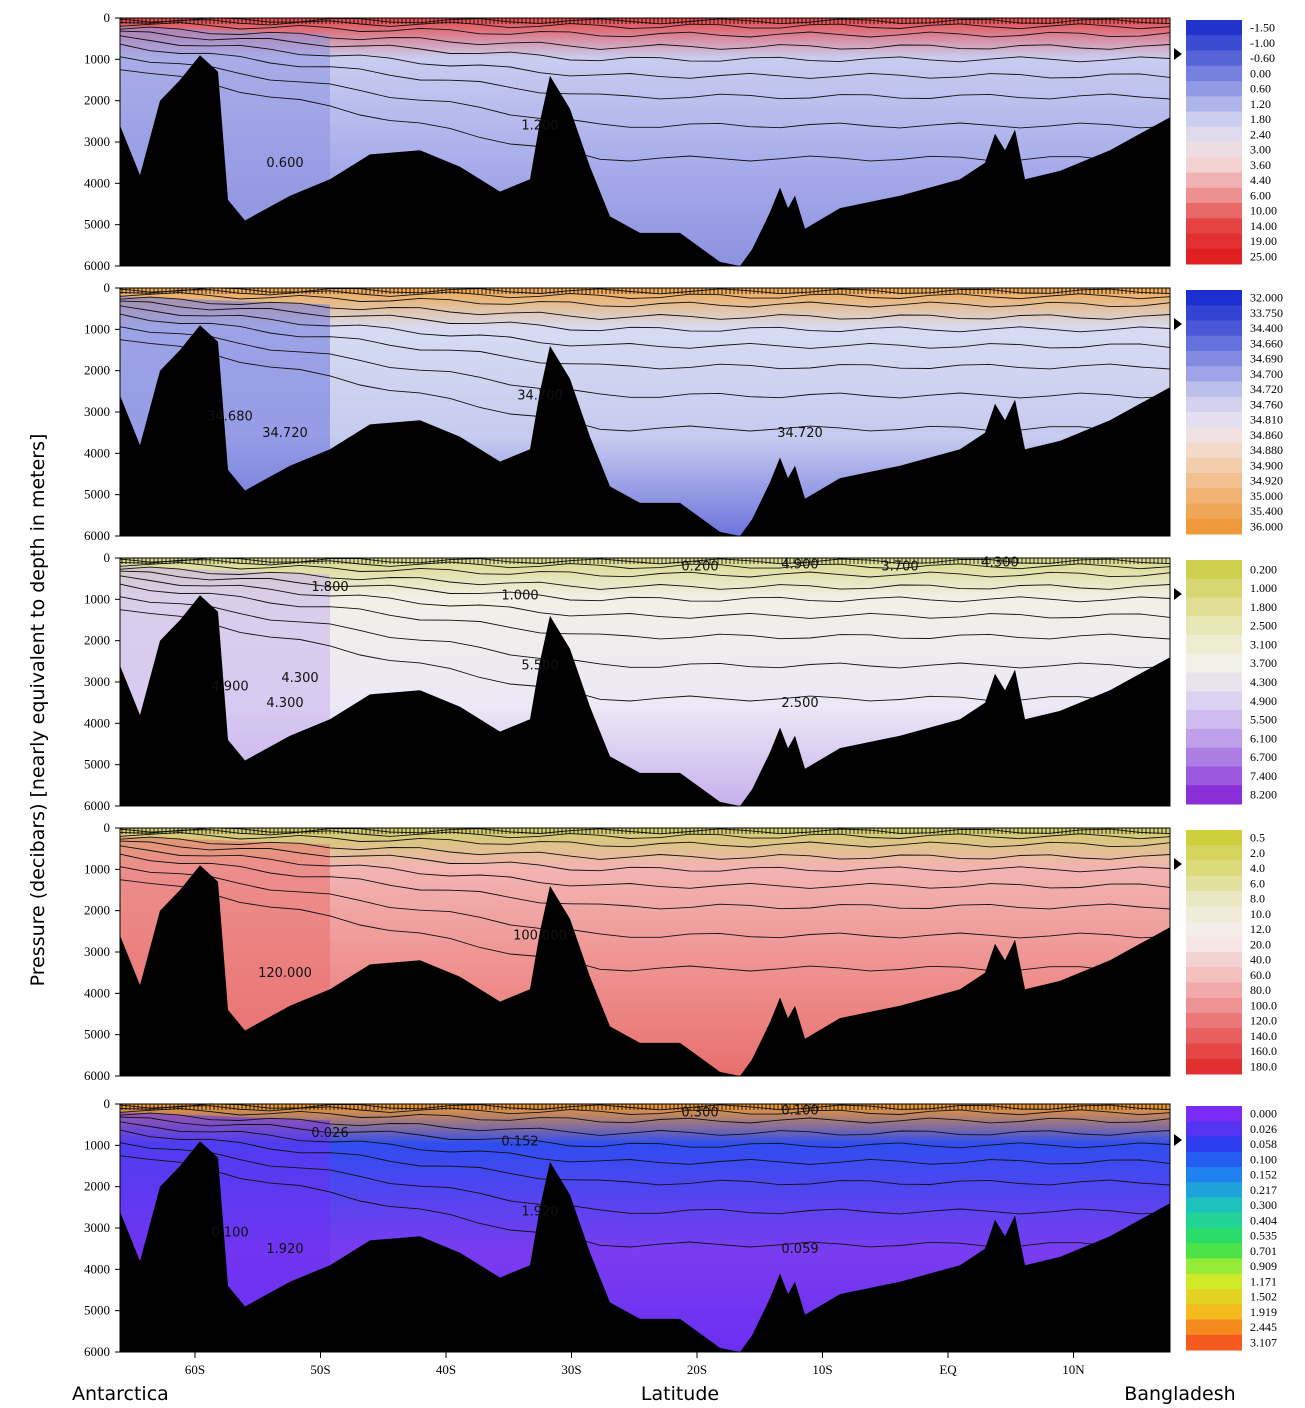 This screenshot has width=1305, height=1408. What do you see at coordinates (97, 1268) in the screenshot?
I see `y-tick-label: 4000` at bounding box center [97, 1268].